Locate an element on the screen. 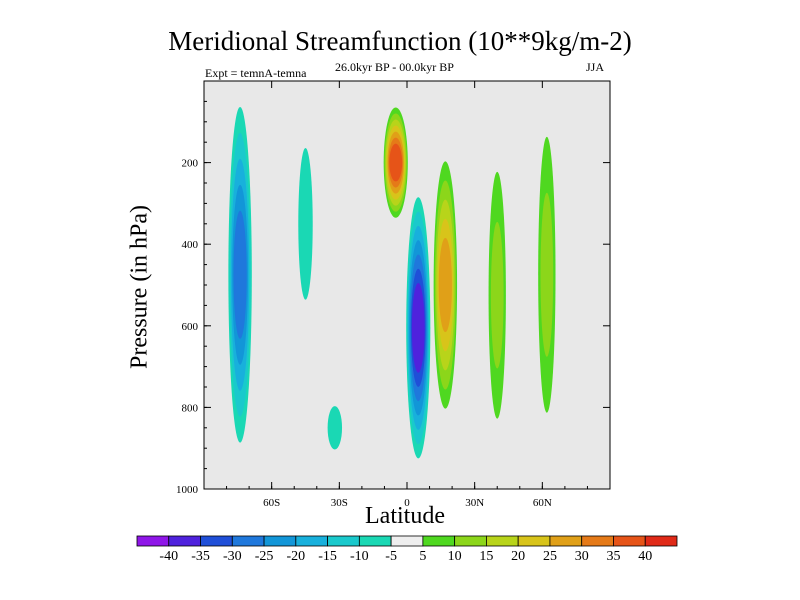 Image resolution: width=800 pixels, height=600 pixels. colorbar-label: -30 is located at coordinates (232, 556).